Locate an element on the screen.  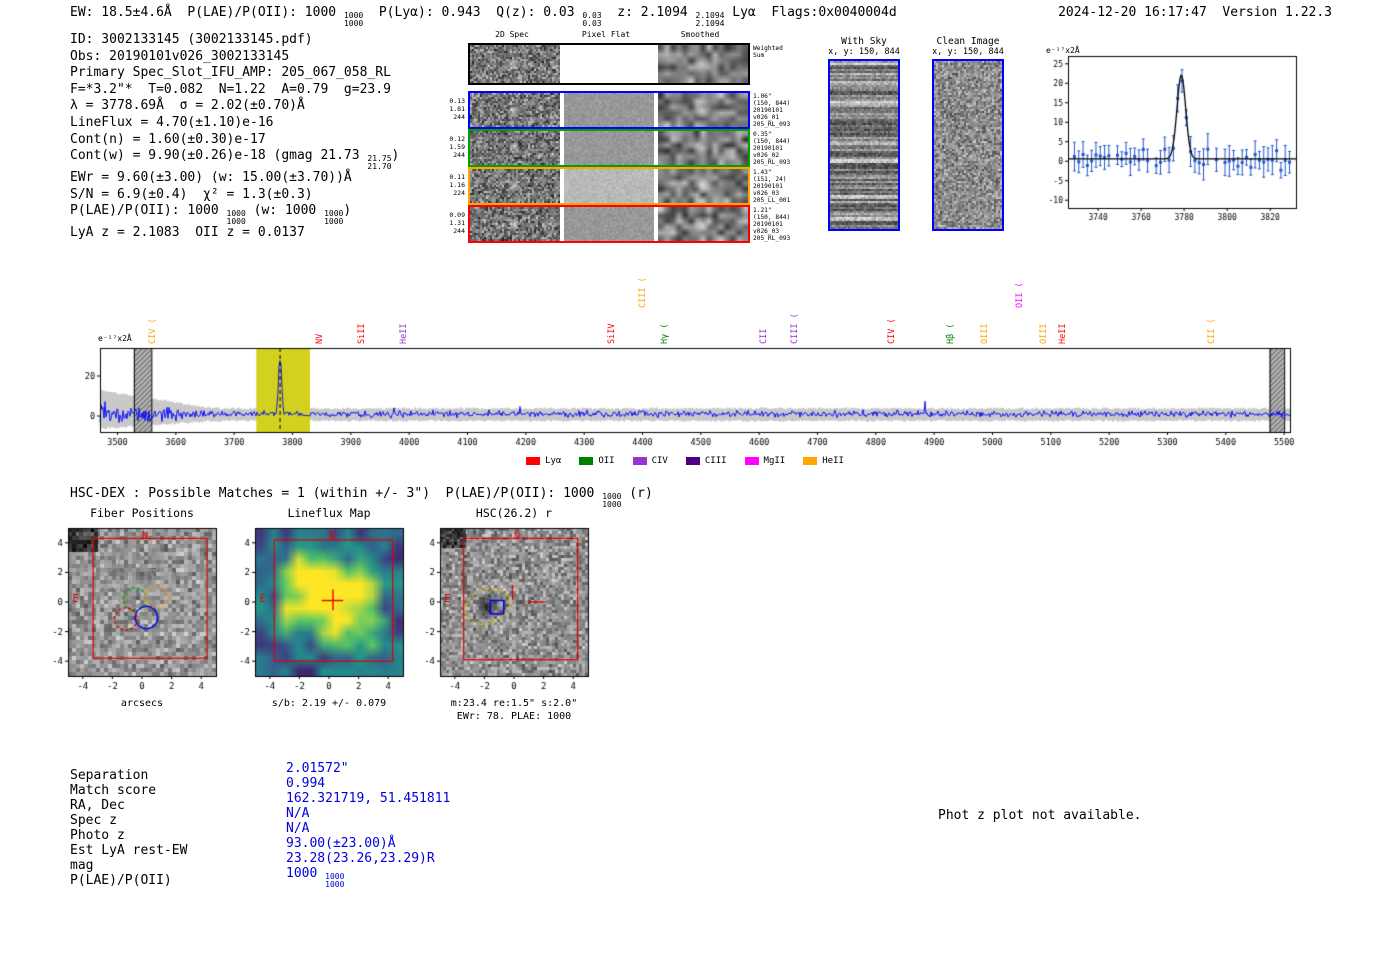
match-row-value: 1000 1000 1000 is located at coordinates (315, 877).